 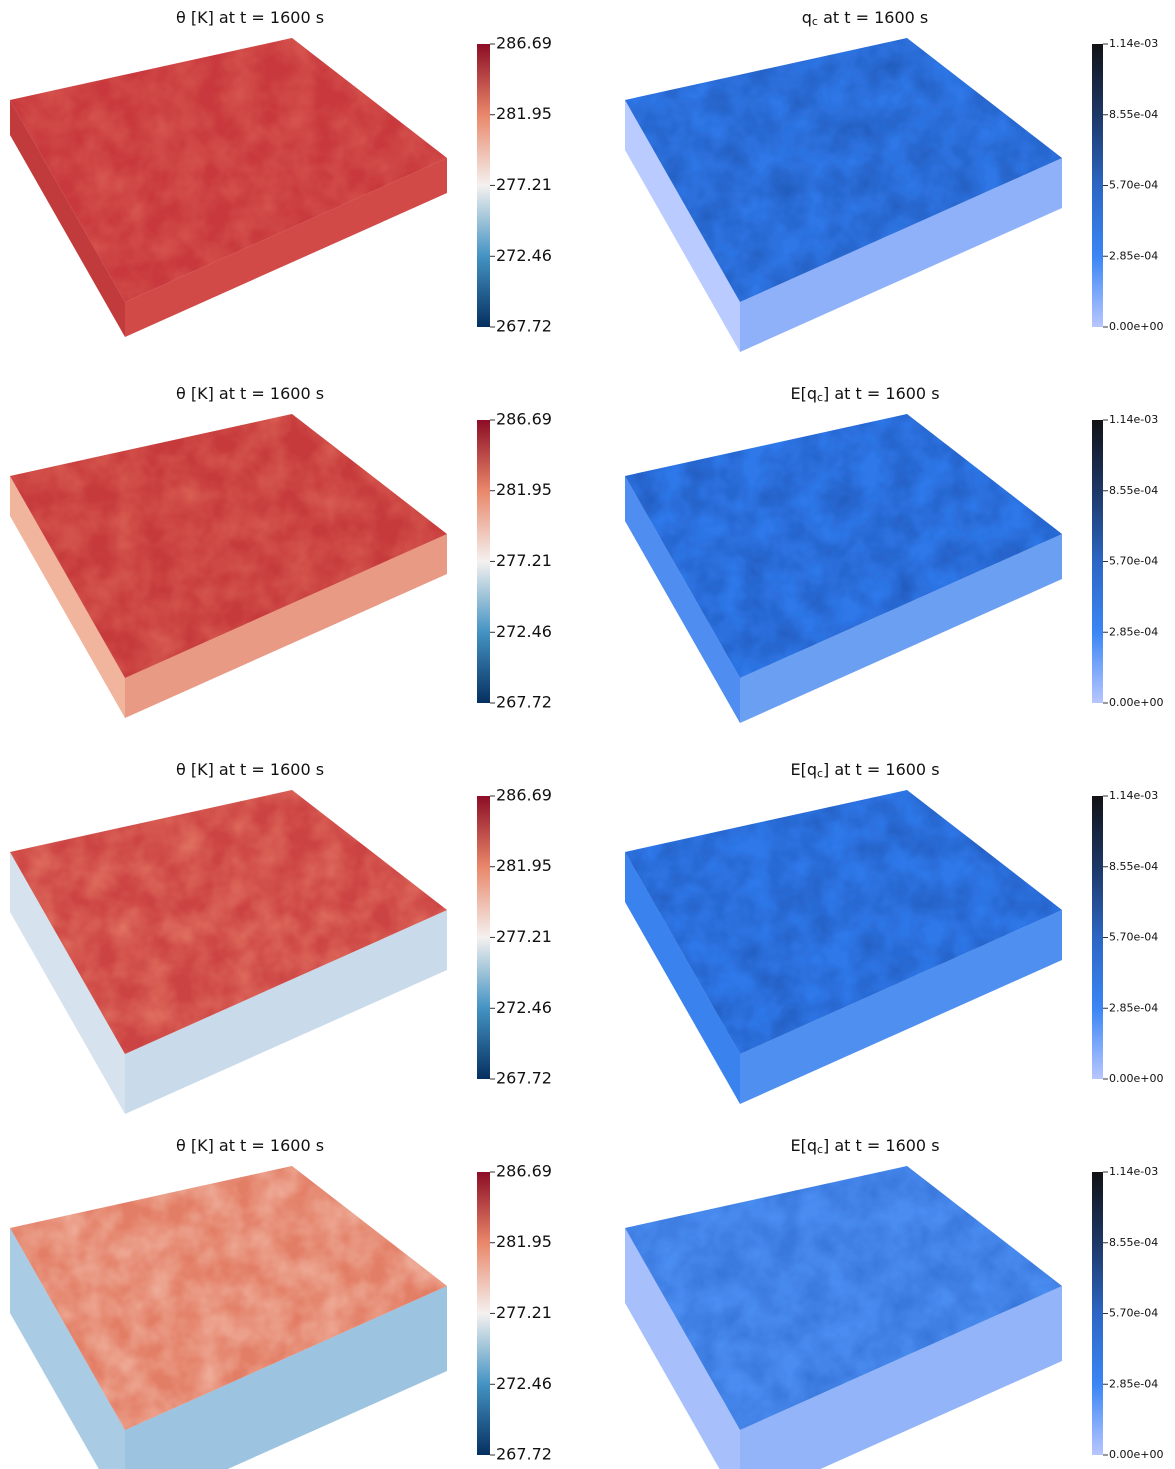 What do you see at coordinates (807, 17) in the screenshot?
I see `title-text: q` at bounding box center [807, 17].